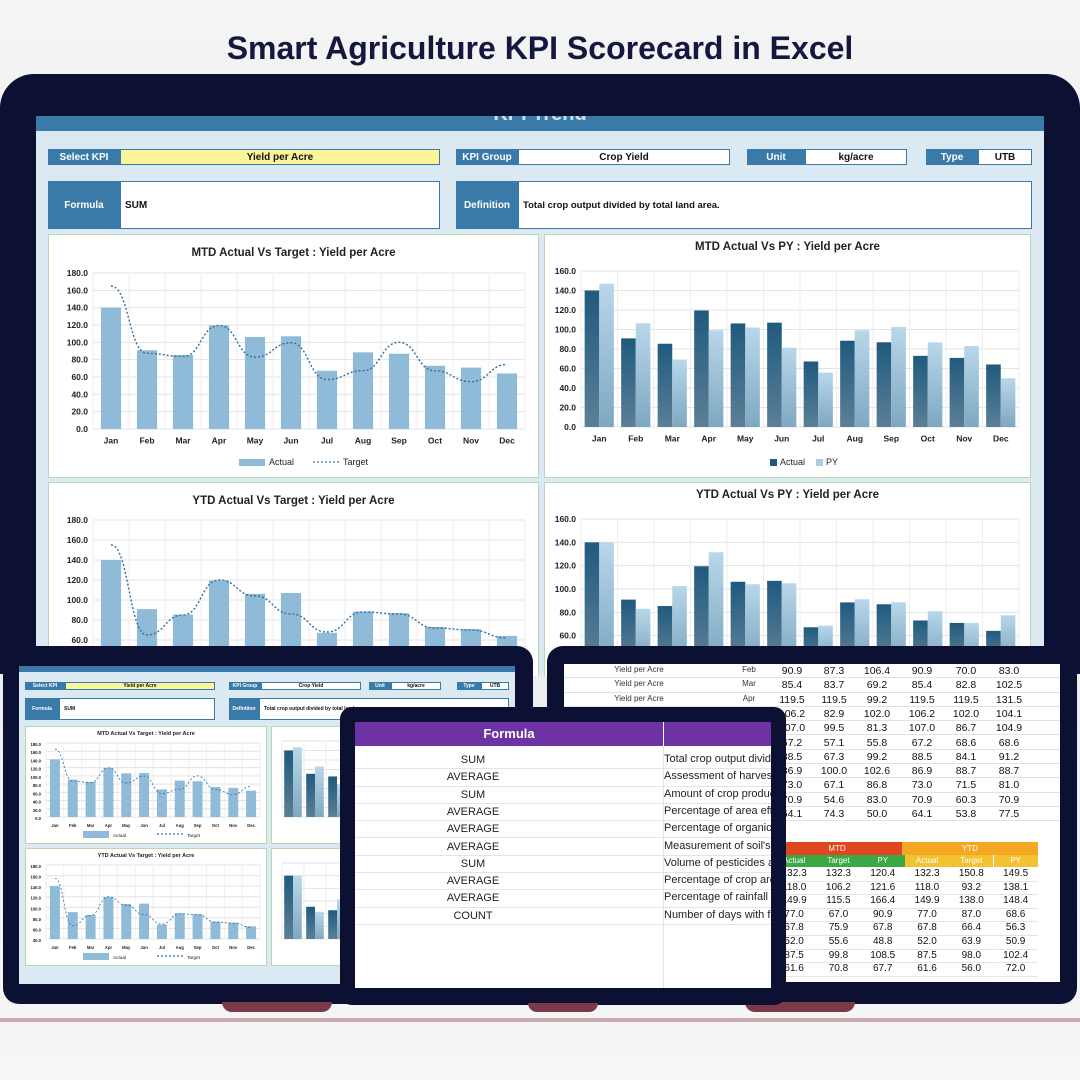  What do you see at coordinates (162, 947) in the screenshot?
I see `x-tick-label: Jul` at bounding box center [162, 947].